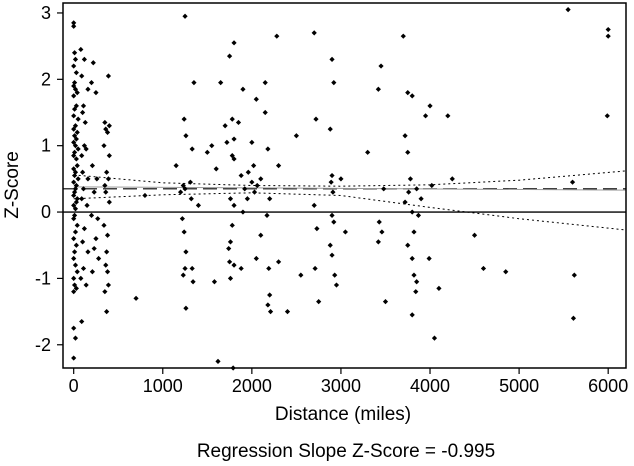 The image size is (634, 466). What do you see at coordinates (46, 13) in the screenshot?
I see `y-tick-label: 3` at bounding box center [46, 13].